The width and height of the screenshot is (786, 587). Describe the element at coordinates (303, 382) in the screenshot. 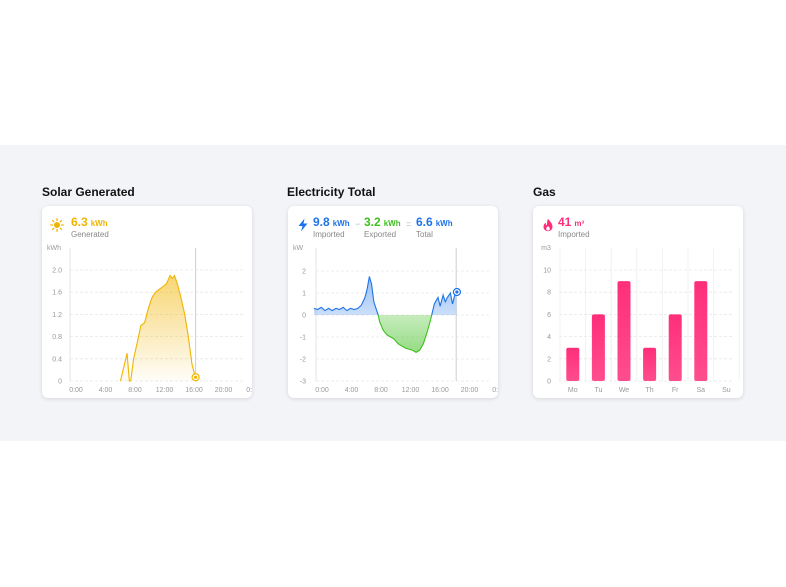

I see `electricity-y-tick: -3` at that location.